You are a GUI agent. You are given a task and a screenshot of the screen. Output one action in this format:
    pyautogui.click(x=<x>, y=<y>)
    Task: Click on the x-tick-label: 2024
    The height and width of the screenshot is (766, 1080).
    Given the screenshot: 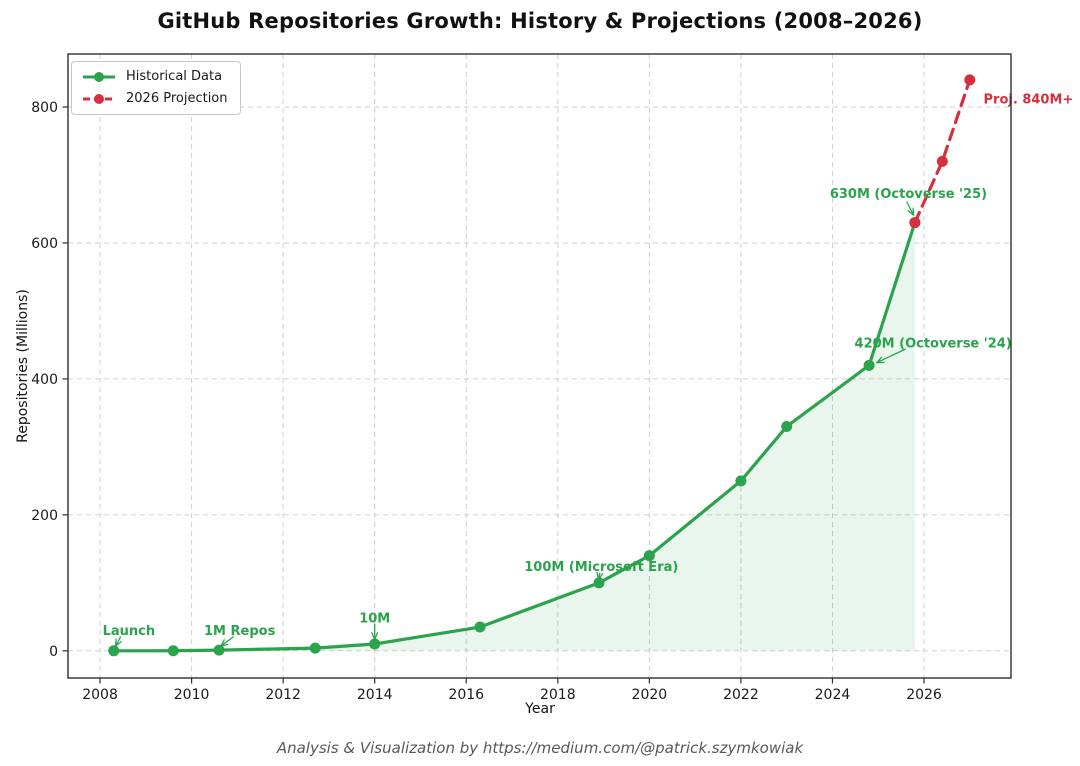 What is the action you would take?
    pyautogui.click(x=833, y=695)
    